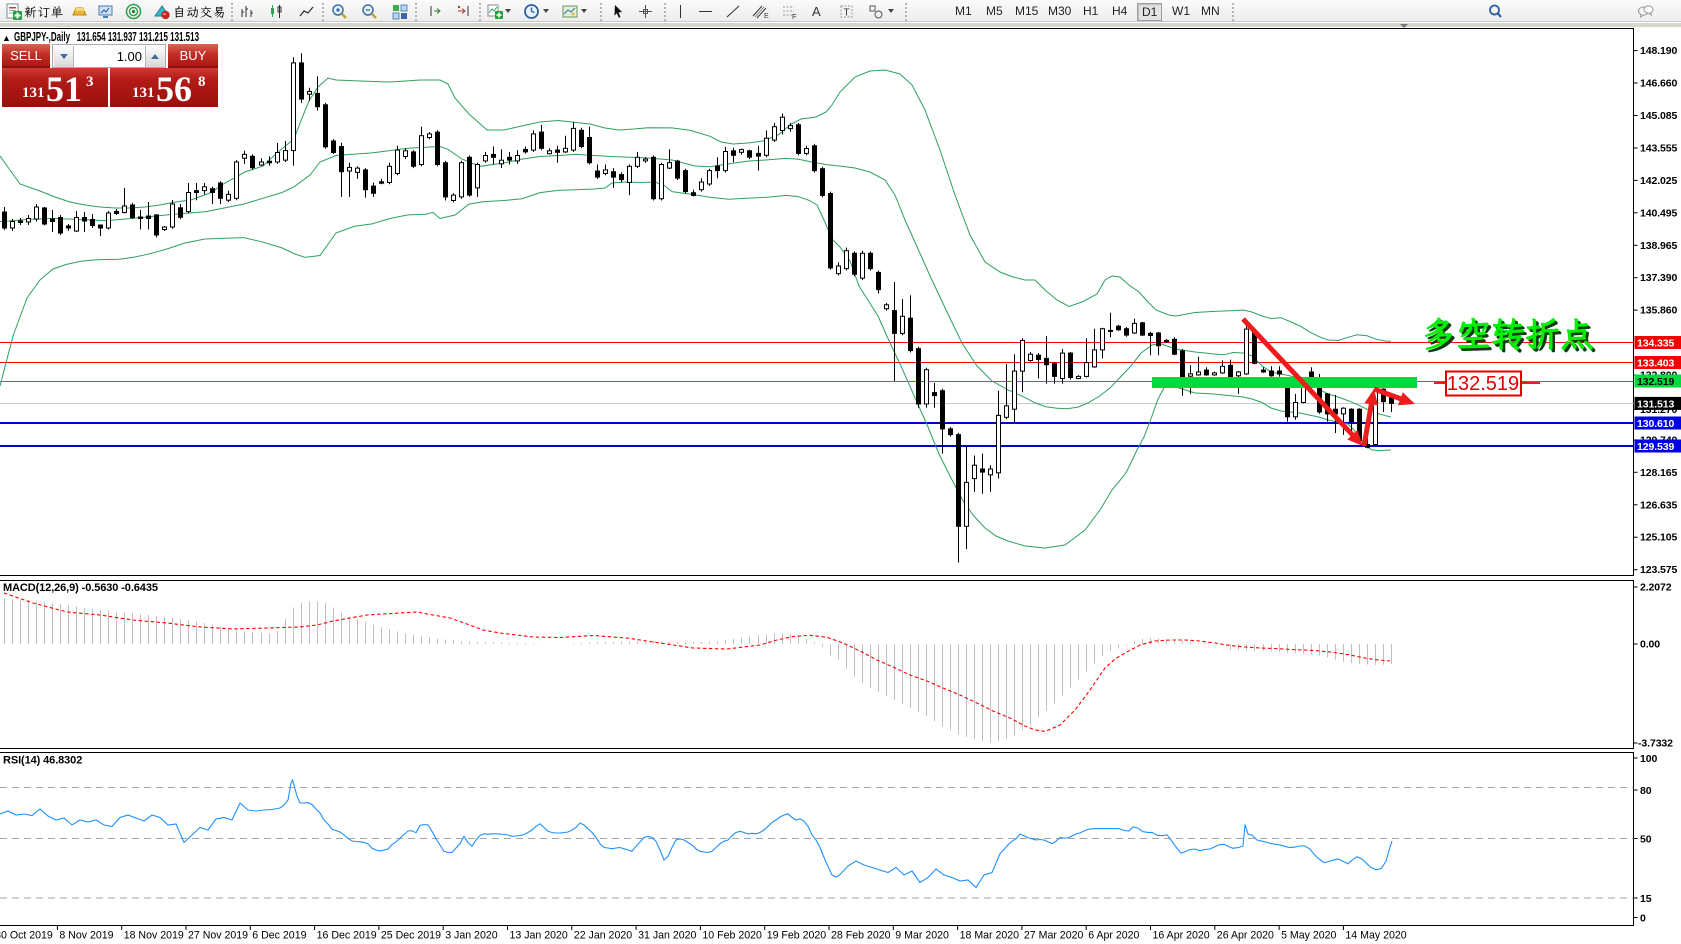 This screenshot has height=944, width=1681. What do you see at coordinates (861, 936) in the screenshot?
I see `svg-text: 28 Feb 2020` at bounding box center [861, 936].